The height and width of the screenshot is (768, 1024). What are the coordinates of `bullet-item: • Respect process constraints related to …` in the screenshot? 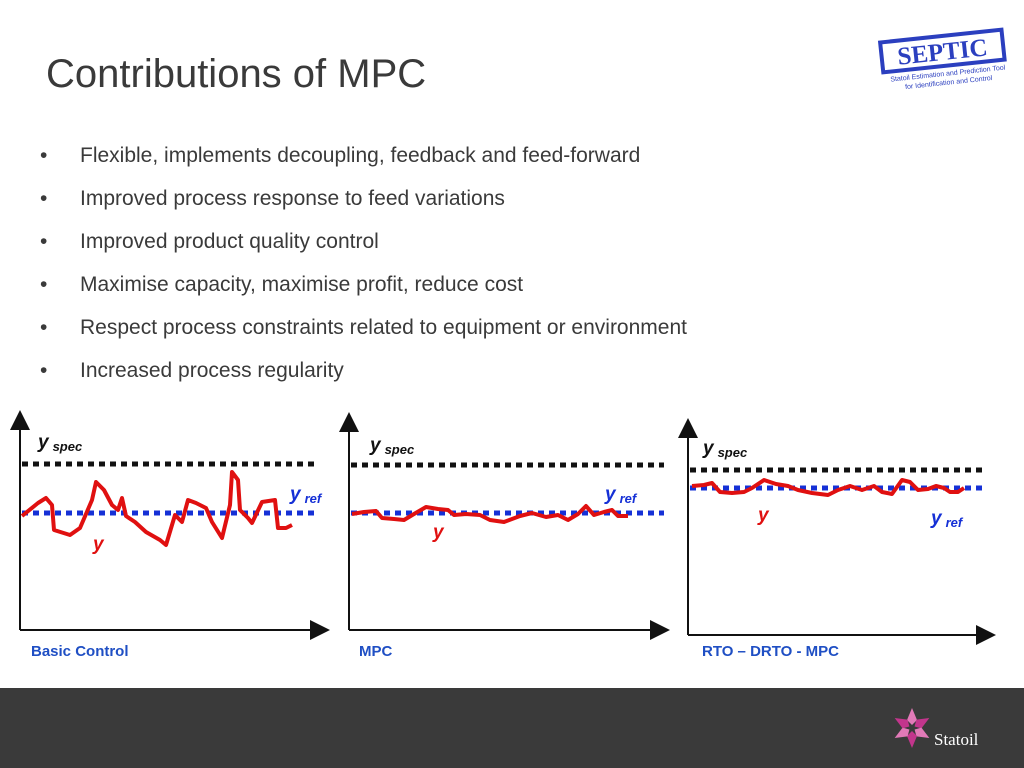 It's located at (363, 335).